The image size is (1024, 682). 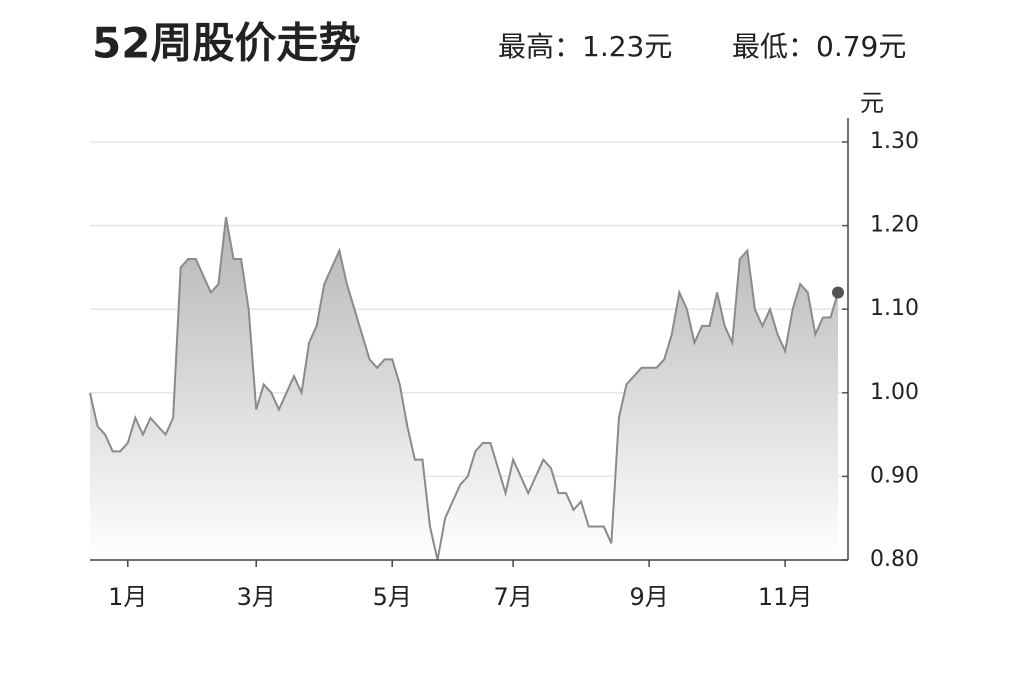 What do you see at coordinates (894, 559) in the screenshot?
I see `y-tick-label: 0.80` at bounding box center [894, 559].